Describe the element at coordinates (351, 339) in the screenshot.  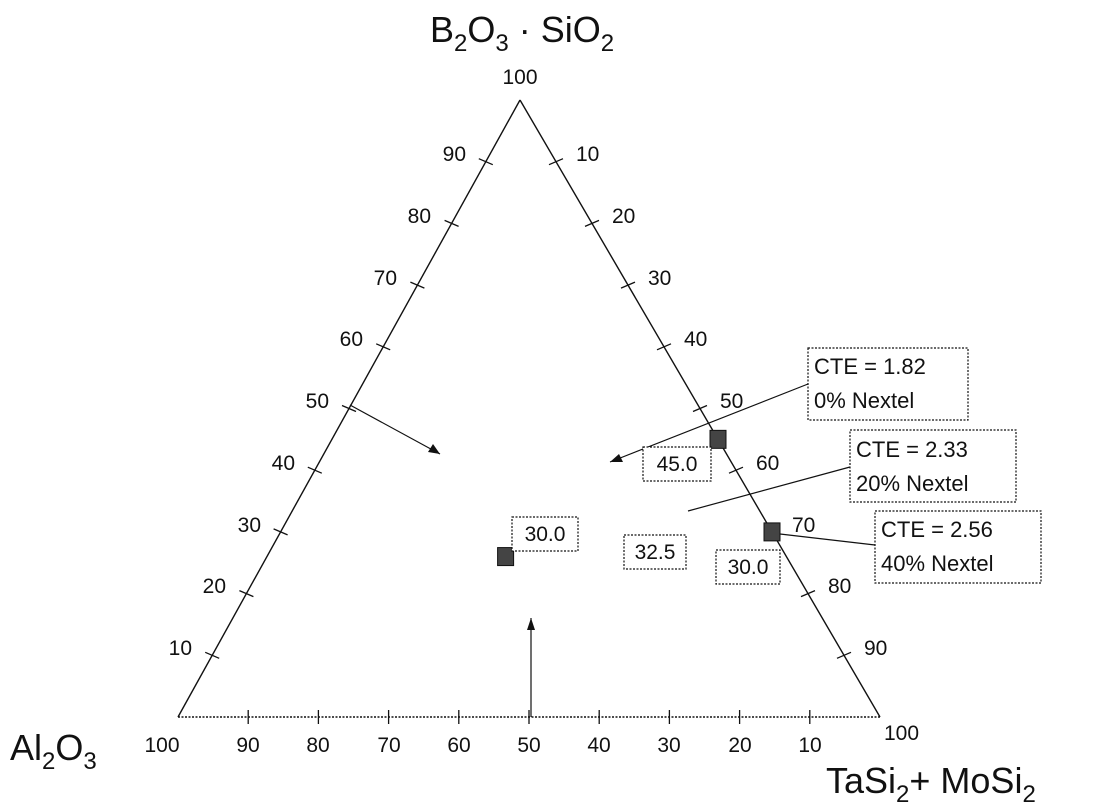
I see `left-tick-label: 60` at that location.